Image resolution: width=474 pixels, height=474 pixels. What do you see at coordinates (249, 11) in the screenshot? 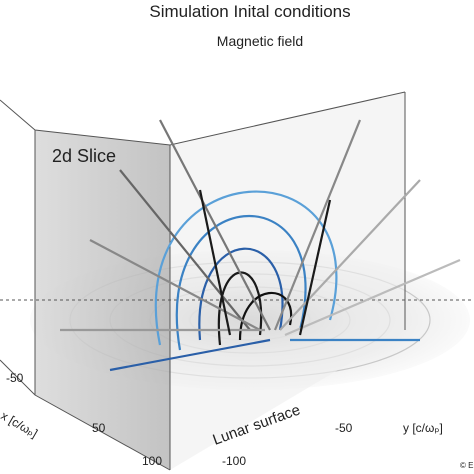
I see `title: Simulation Inital conditions` at bounding box center [249, 11].